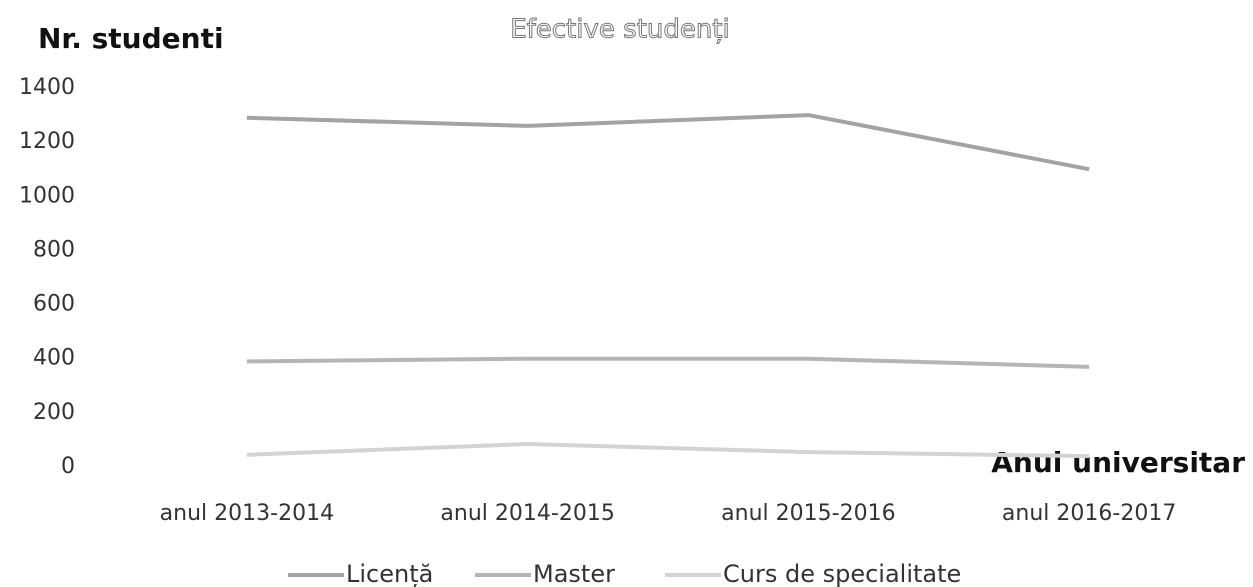 This screenshot has width=1253, height=587. I want to click on legend-label: Curs de specialitate, so click(842, 573).